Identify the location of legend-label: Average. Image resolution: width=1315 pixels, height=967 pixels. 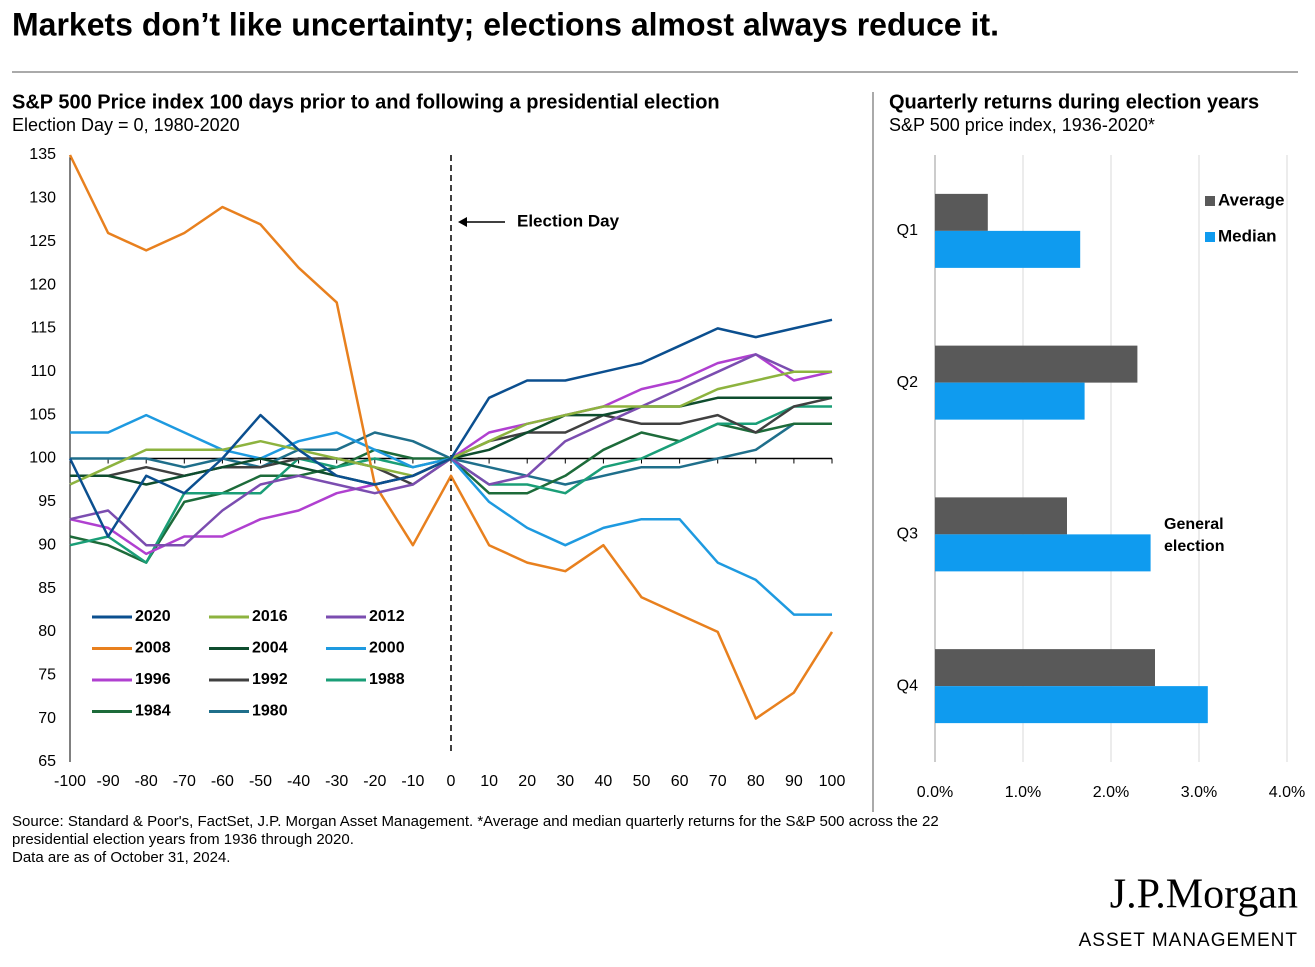
(1251, 199).